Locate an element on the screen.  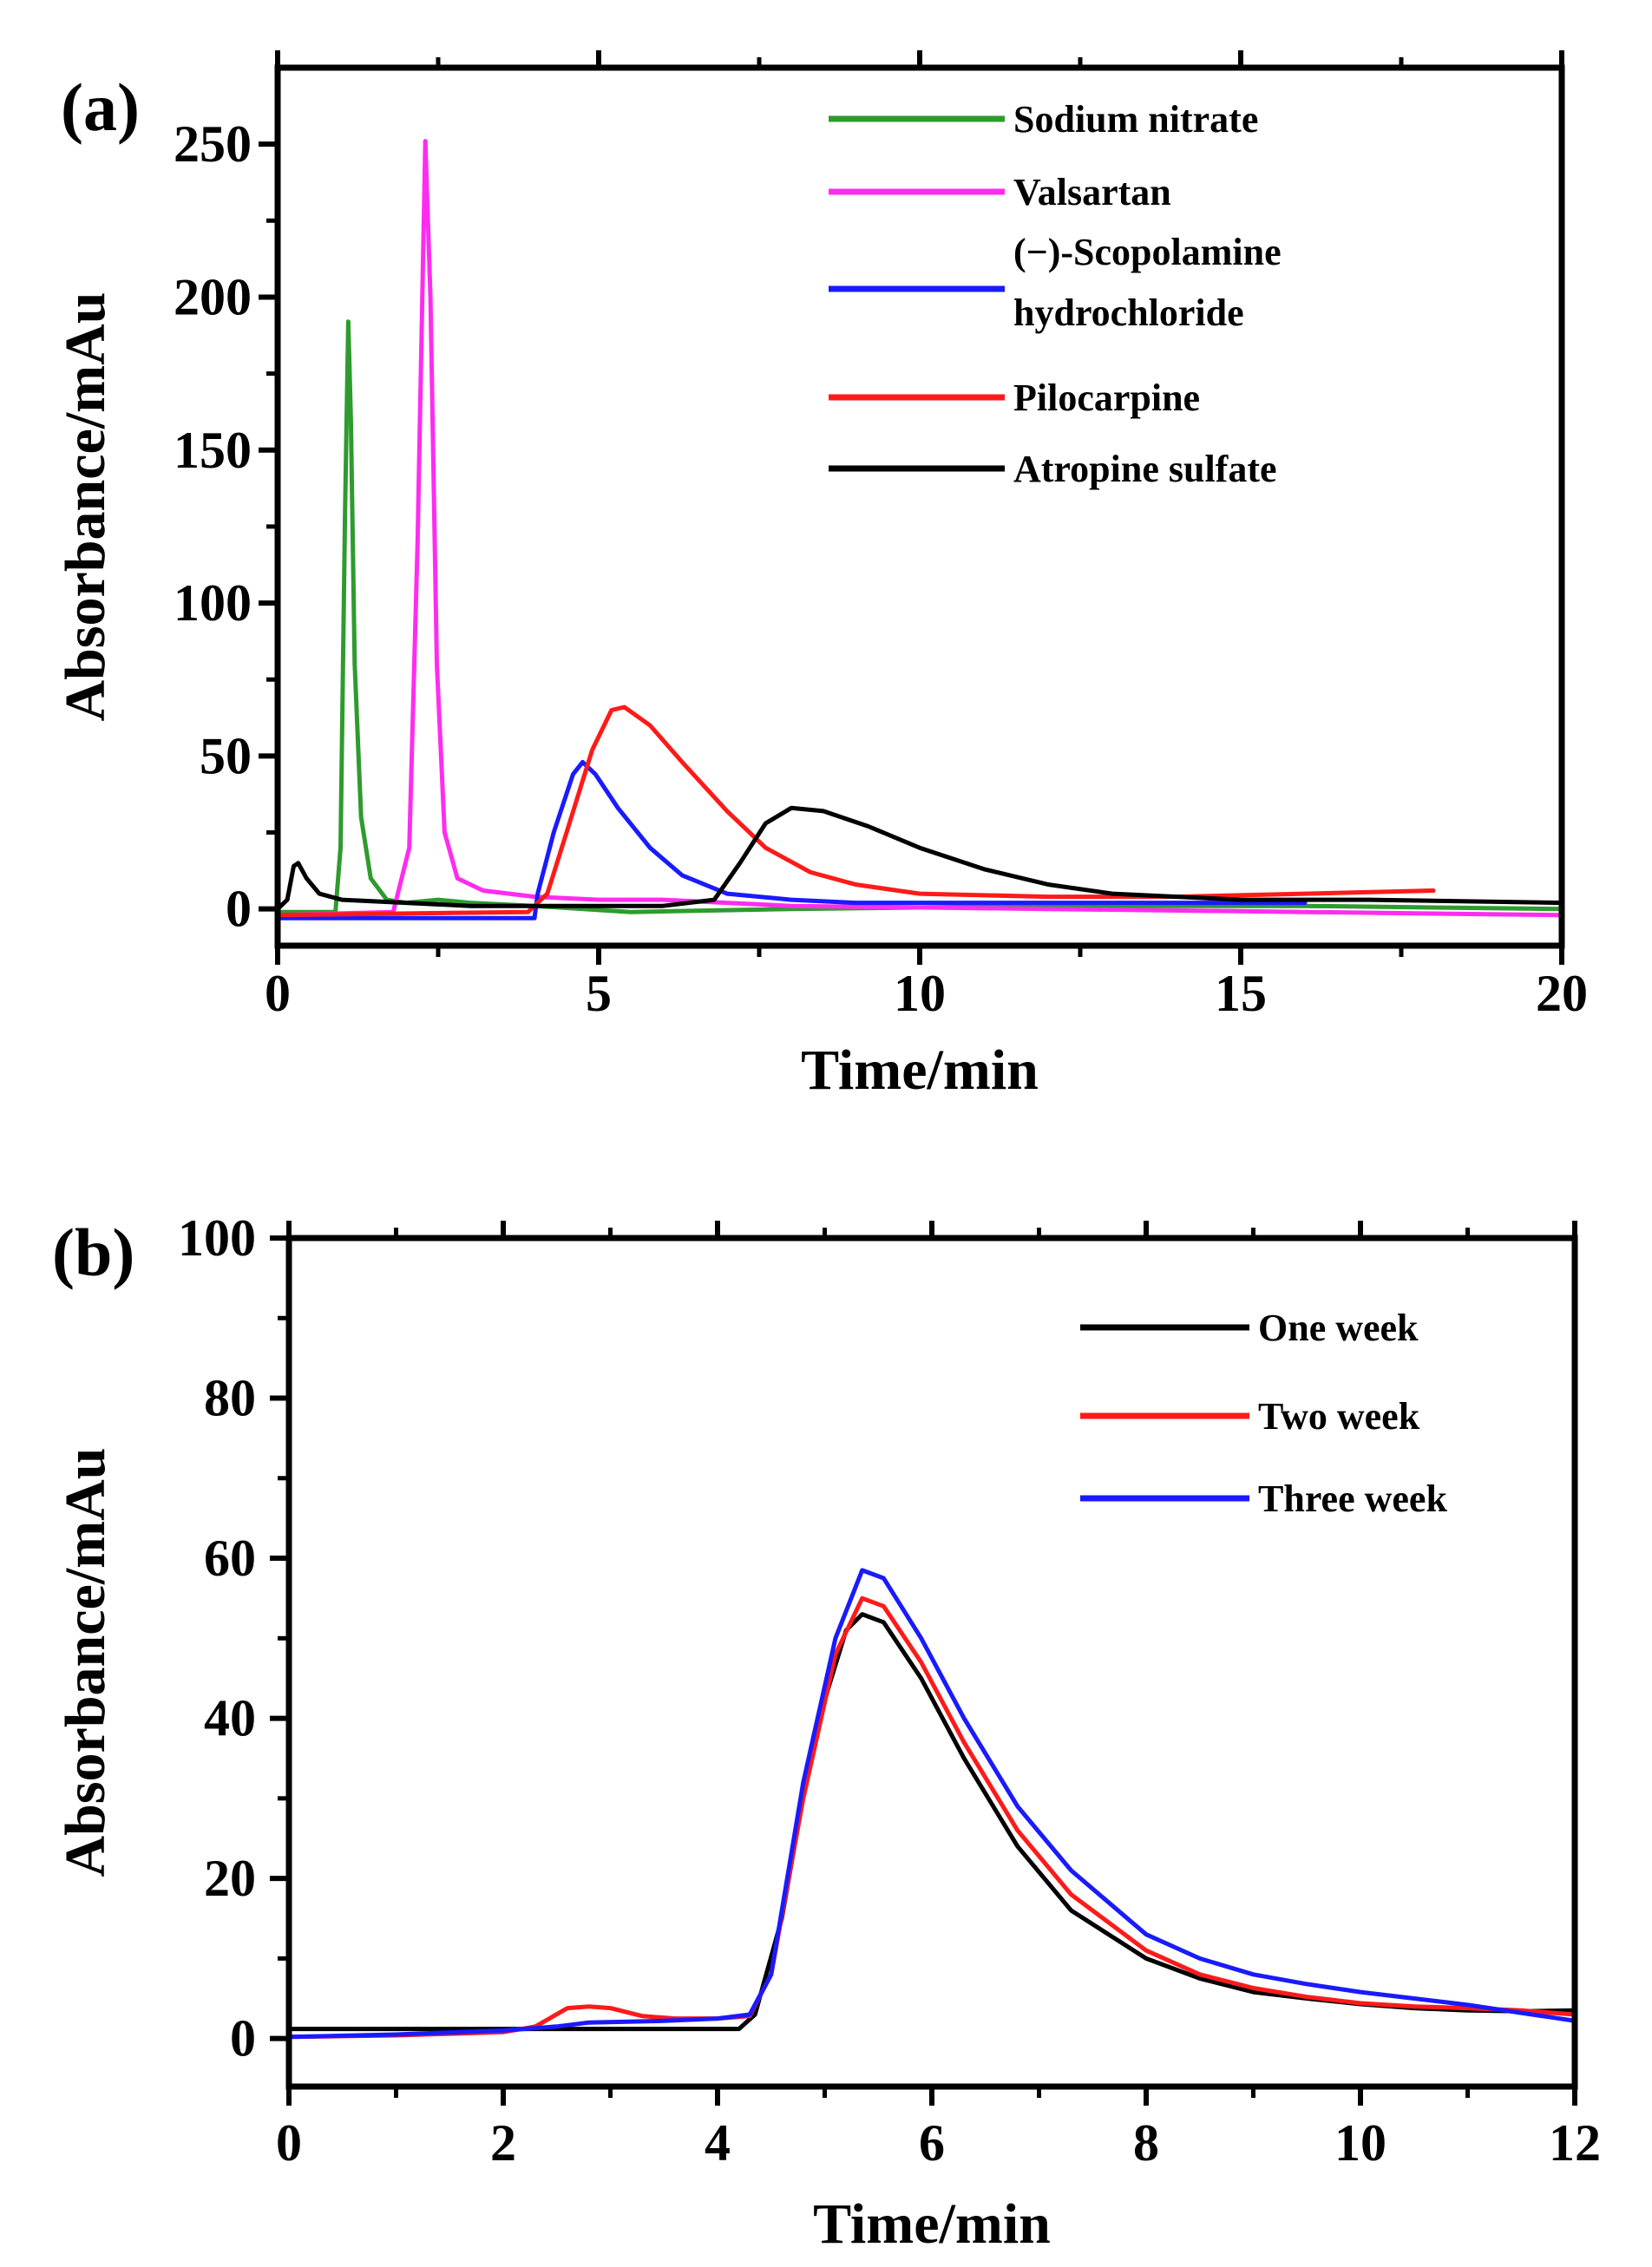
legend-label: Two week is located at coordinates (1339, 1416).